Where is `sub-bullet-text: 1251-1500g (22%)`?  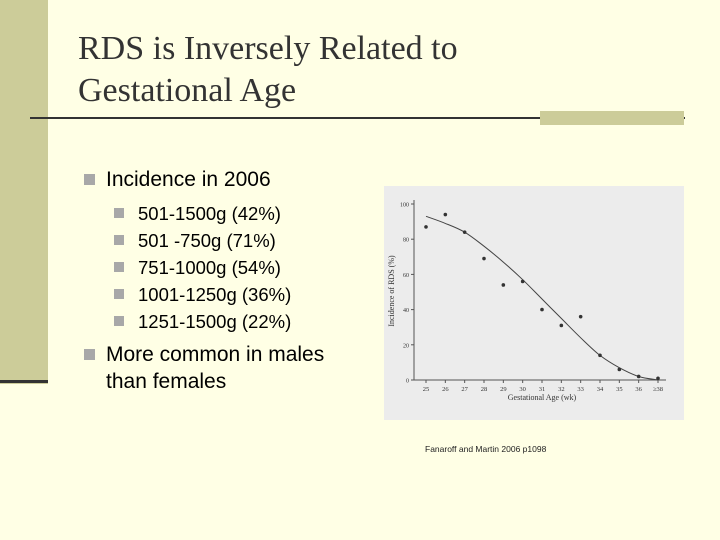
sub-bullet-text: 1251-1500g (22%) is located at coordinates (215, 321).